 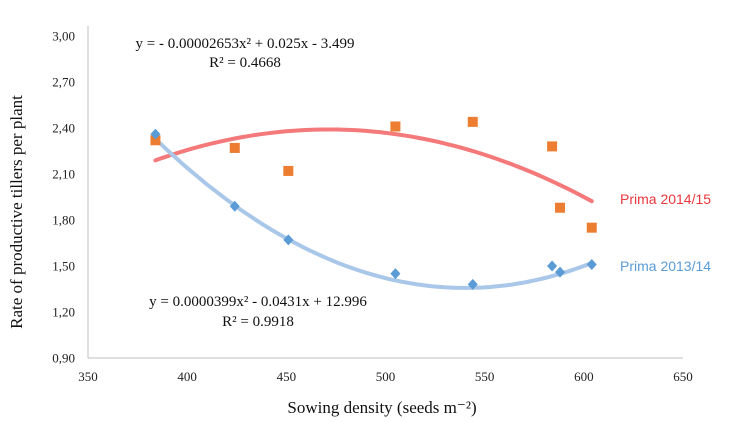 I want to click on r-squared-2013-14: R² = 0.9918, so click(x=258, y=322).